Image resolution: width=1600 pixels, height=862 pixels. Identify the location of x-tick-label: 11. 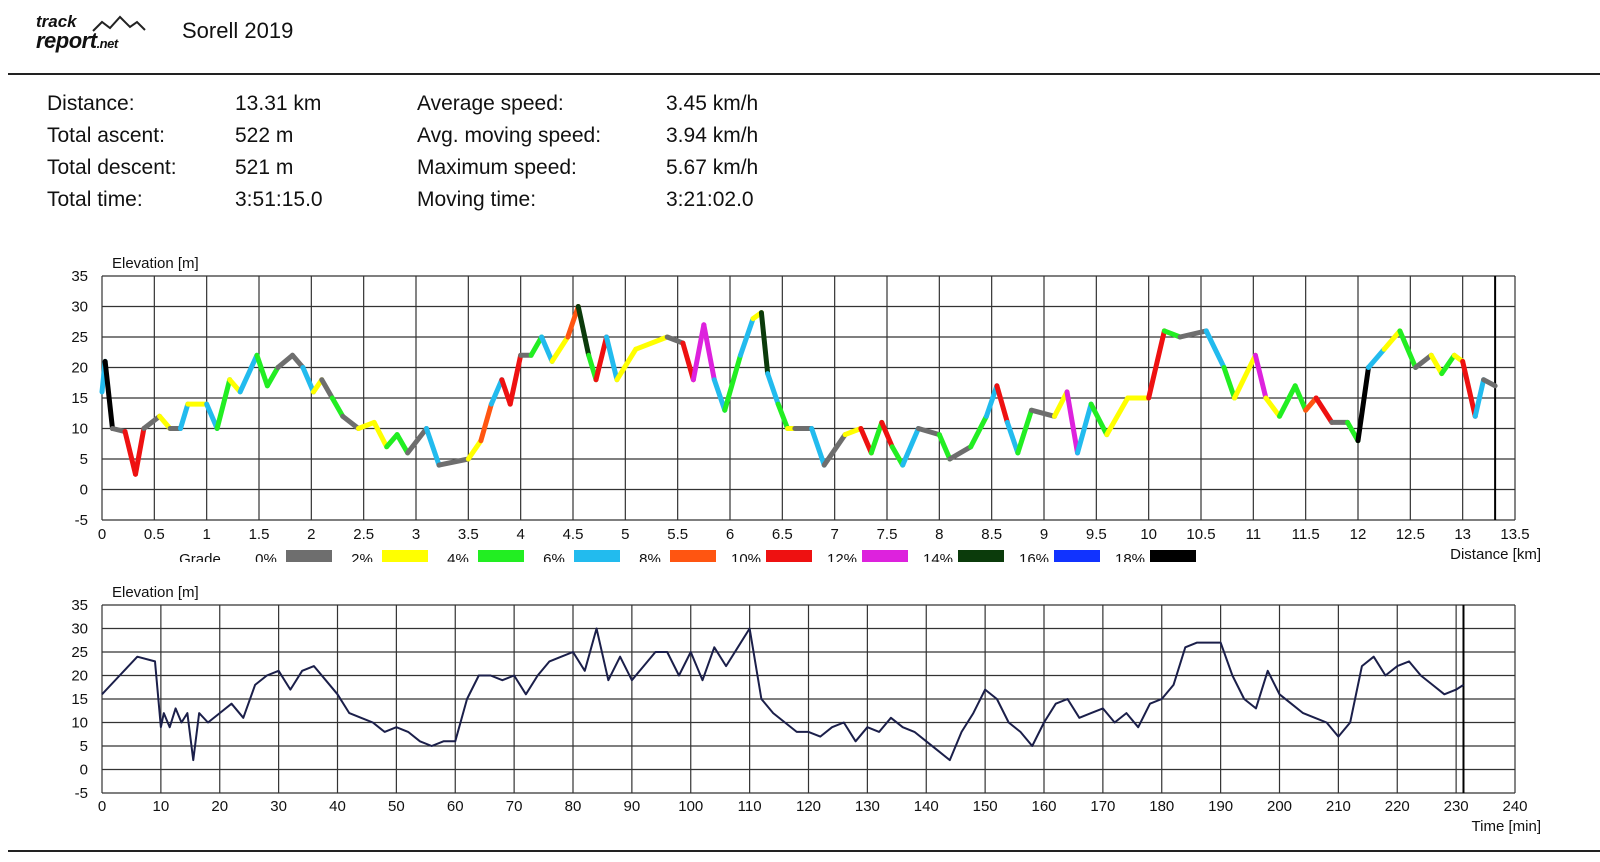
(1254, 534).